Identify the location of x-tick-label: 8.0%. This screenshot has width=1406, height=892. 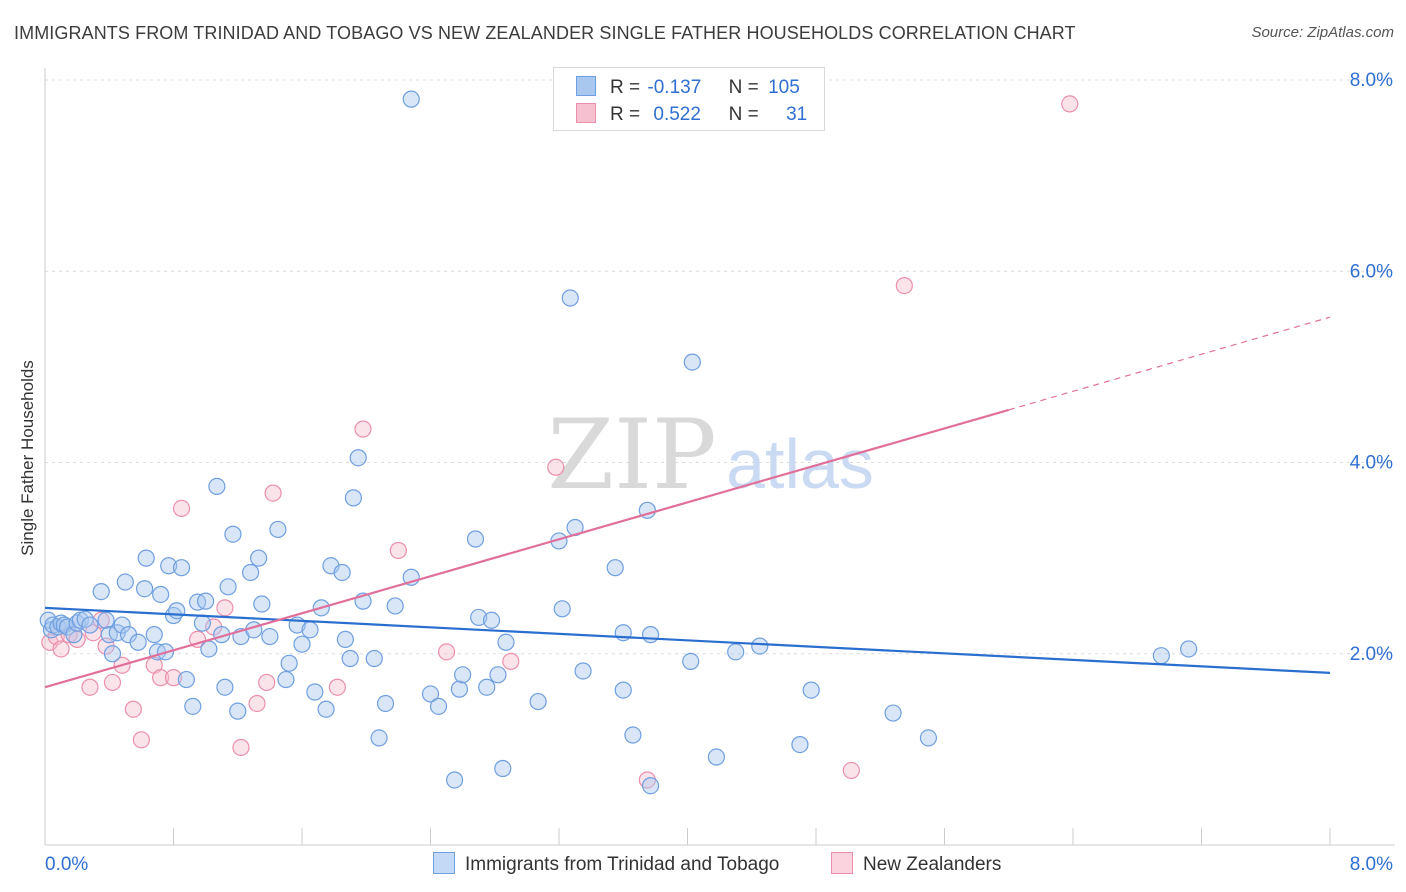
(1371, 864).